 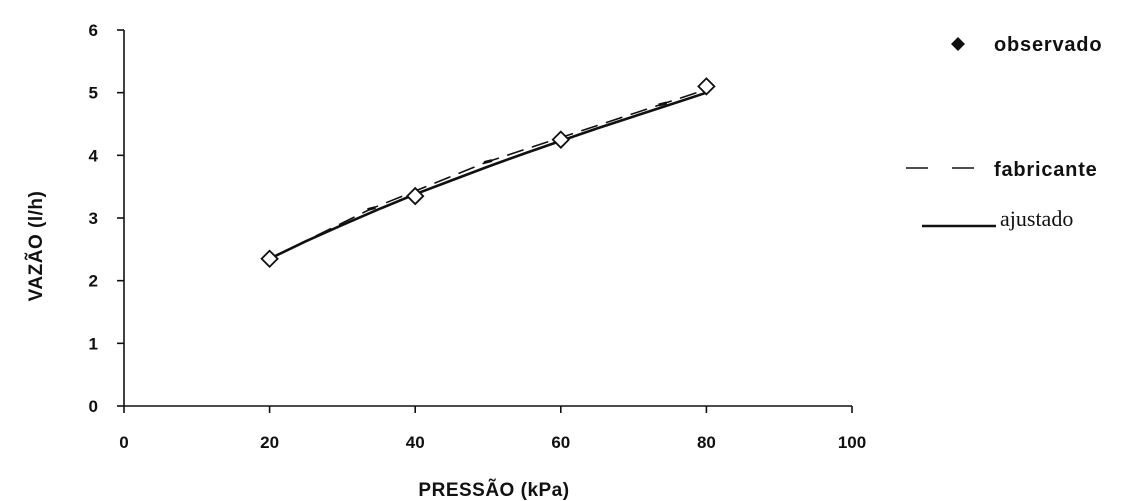 What do you see at coordinates (93, 406) in the screenshot?
I see `y-tick-label: 0` at bounding box center [93, 406].